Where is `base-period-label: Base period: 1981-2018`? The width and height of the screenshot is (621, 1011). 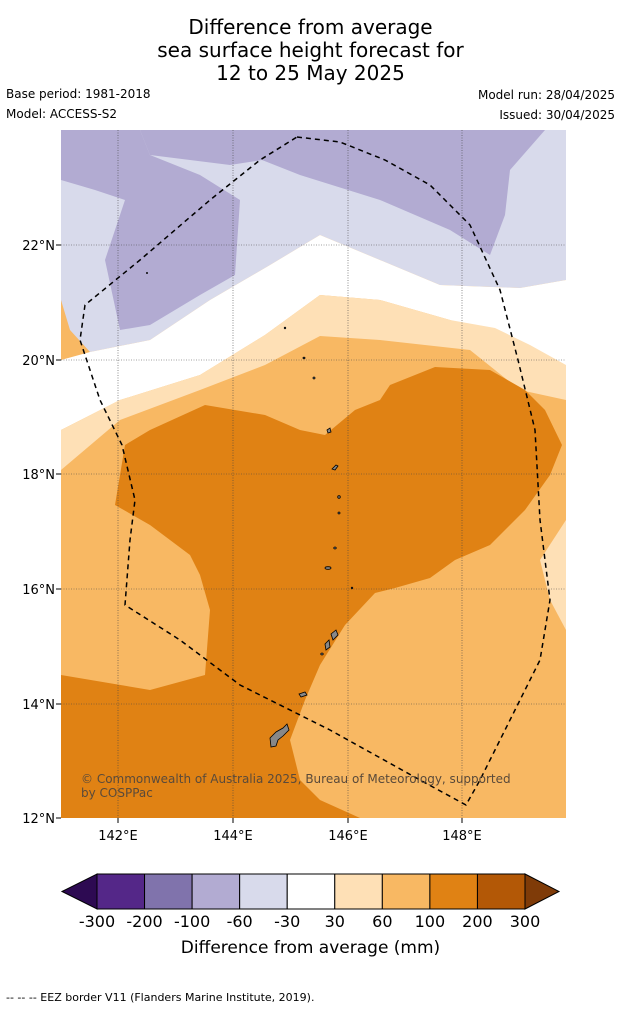 base-period-label: Base period: 1981-2018 is located at coordinates (78, 94).